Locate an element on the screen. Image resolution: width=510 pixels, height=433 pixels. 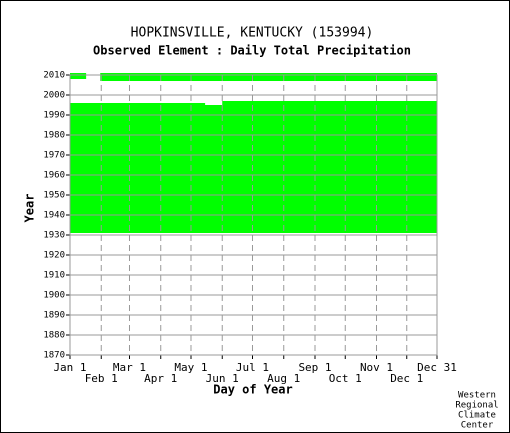
y-axis-label: Year is located at coordinates (30, 208).